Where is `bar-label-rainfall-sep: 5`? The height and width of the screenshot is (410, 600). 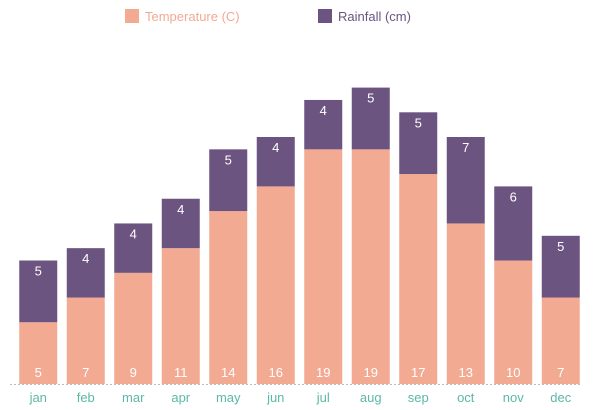 bar-label-rainfall-sep: 5 is located at coordinates (418, 122).